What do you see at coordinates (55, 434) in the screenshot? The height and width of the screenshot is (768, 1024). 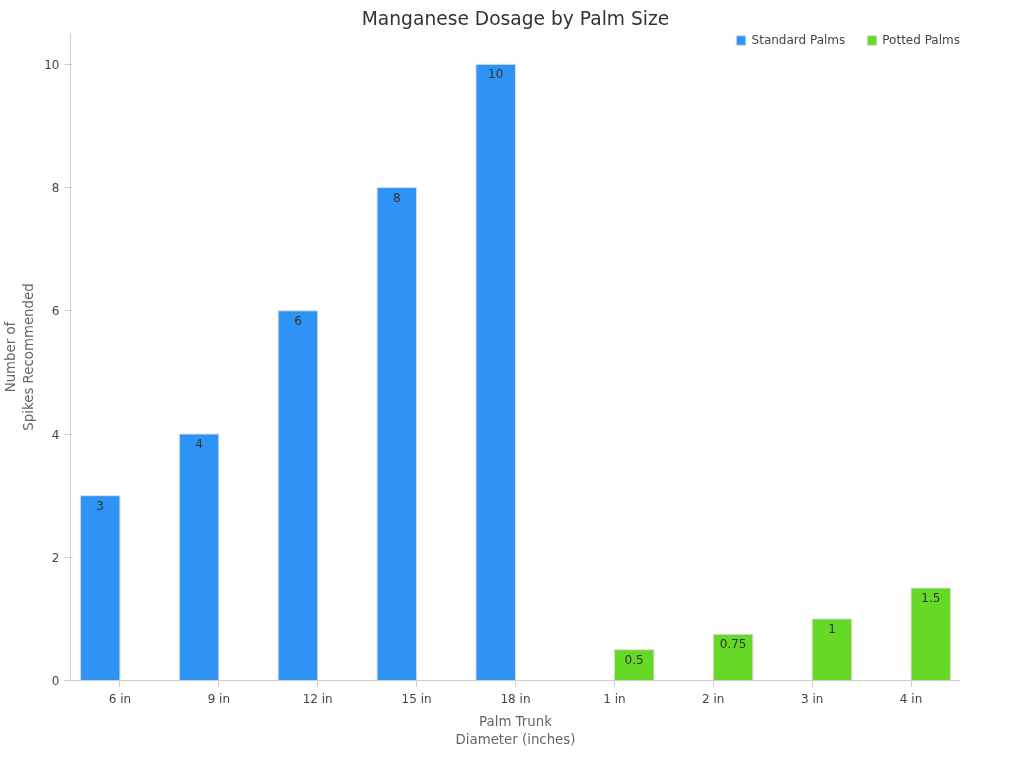 I see `y-tick-label: 4` at bounding box center [55, 434].